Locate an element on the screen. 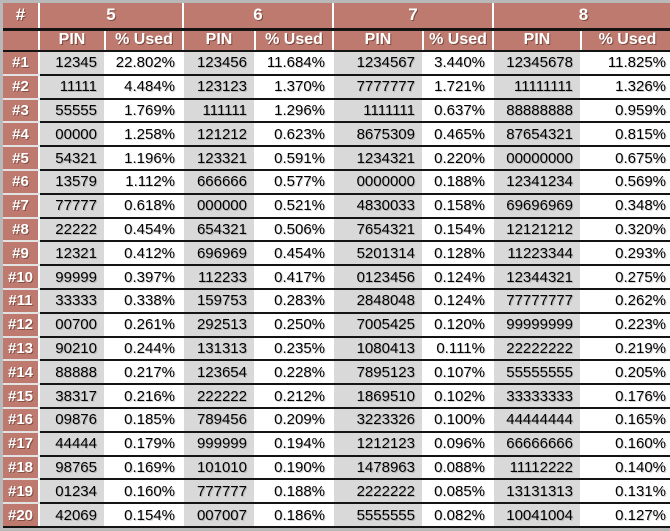 This screenshot has height=531, width=670. pct-used-cell: 0.338% is located at coordinates (143, 301).